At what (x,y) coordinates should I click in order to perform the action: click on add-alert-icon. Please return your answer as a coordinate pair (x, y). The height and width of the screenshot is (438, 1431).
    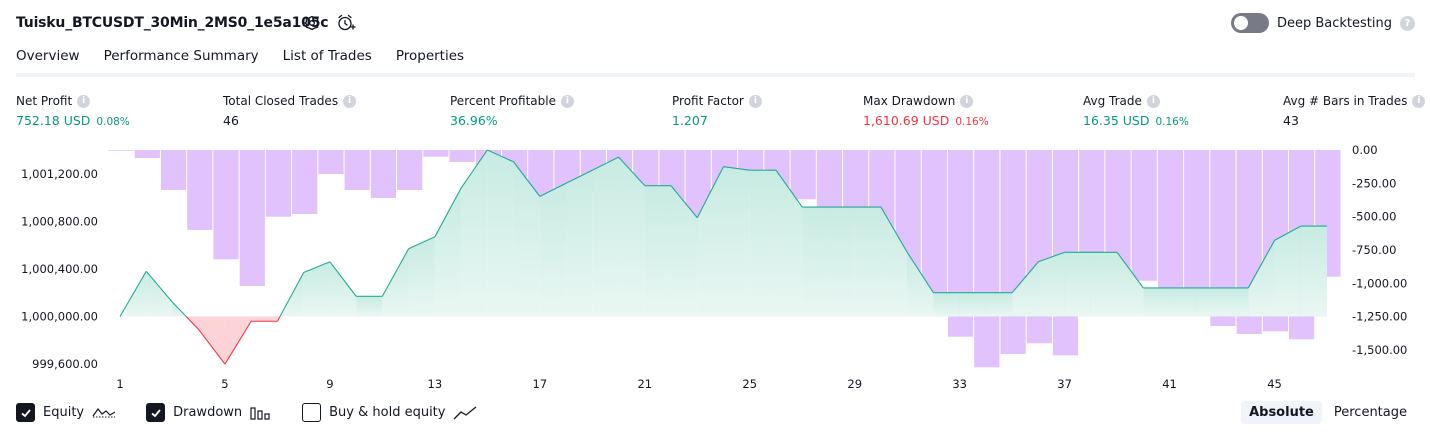
    Looking at the image, I should click on (346, 23).